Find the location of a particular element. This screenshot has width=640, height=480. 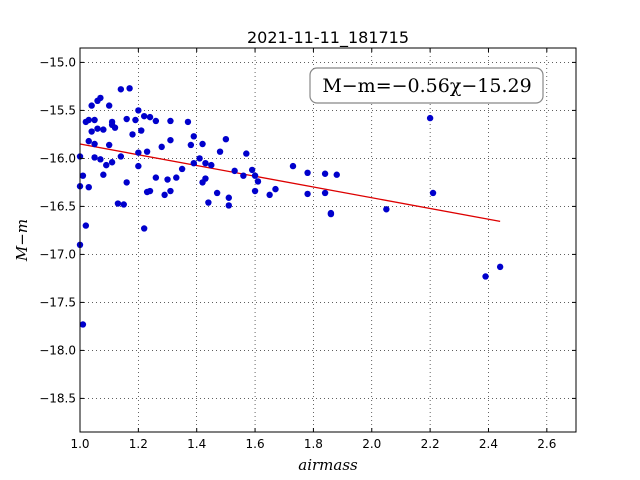

fit-line-group is located at coordinates (290, 183).